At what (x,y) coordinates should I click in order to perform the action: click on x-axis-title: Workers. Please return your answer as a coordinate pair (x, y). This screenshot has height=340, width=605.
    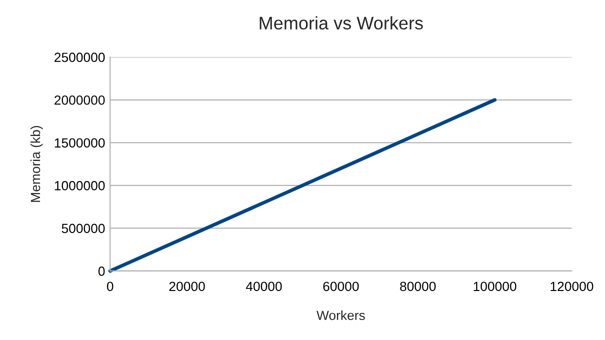
    Looking at the image, I should click on (340, 315).